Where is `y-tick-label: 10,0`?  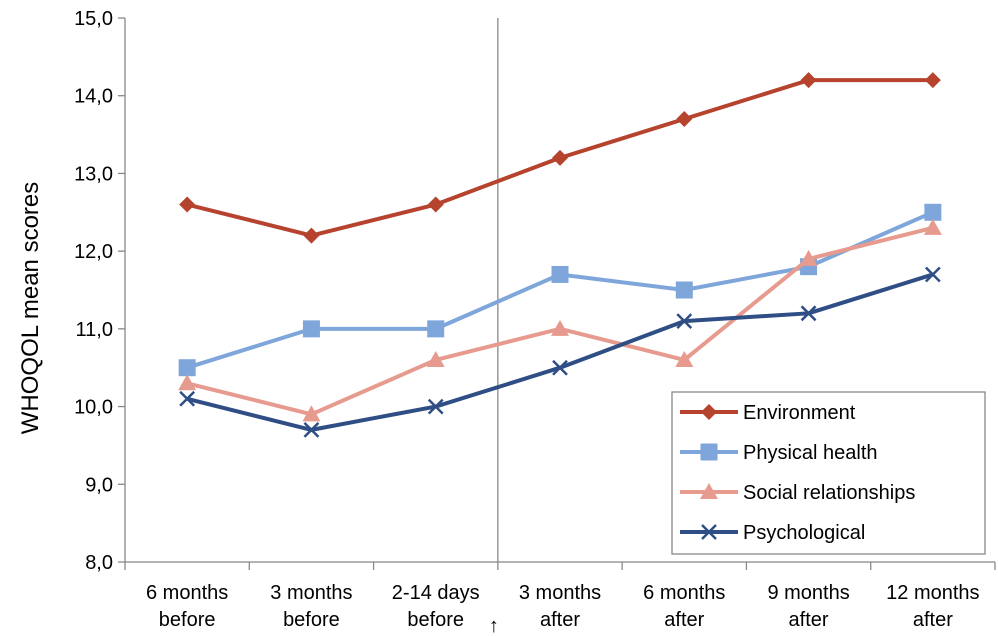 y-tick-label: 10,0 is located at coordinates (93, 408).